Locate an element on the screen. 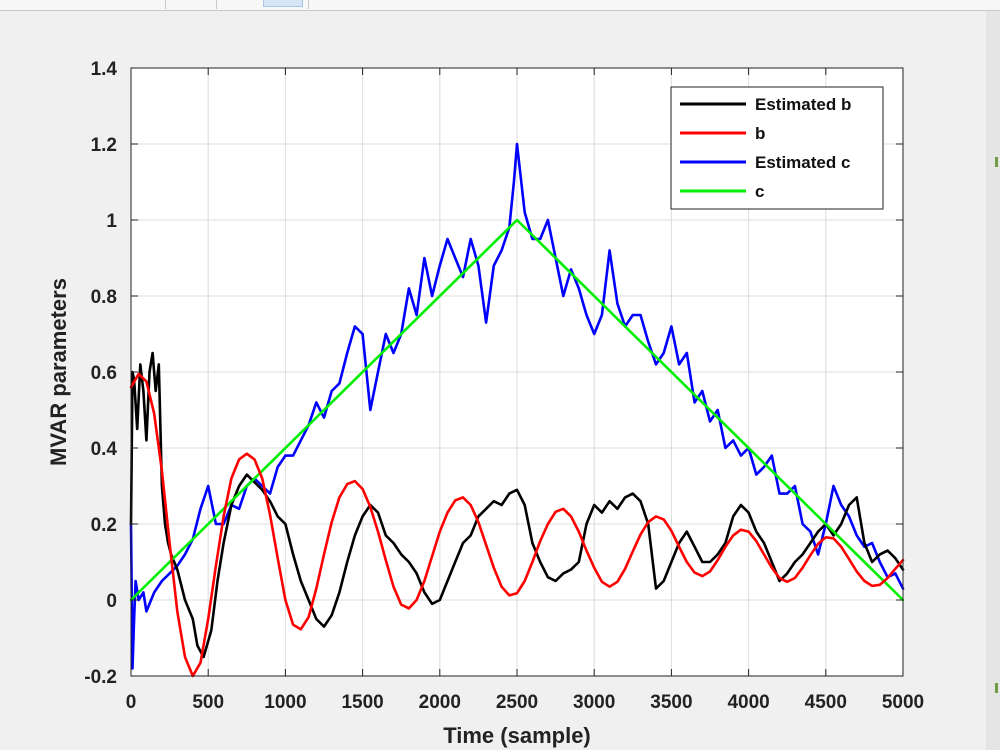 This screenshot has height=750, width=1000. y-tick-label: -0.2 is located at coordinates (100, 677).